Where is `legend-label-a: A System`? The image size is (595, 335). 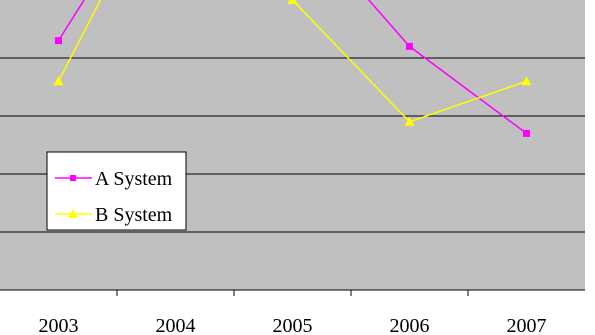 legend-label-a: A System is located at coordinates (134, 179).